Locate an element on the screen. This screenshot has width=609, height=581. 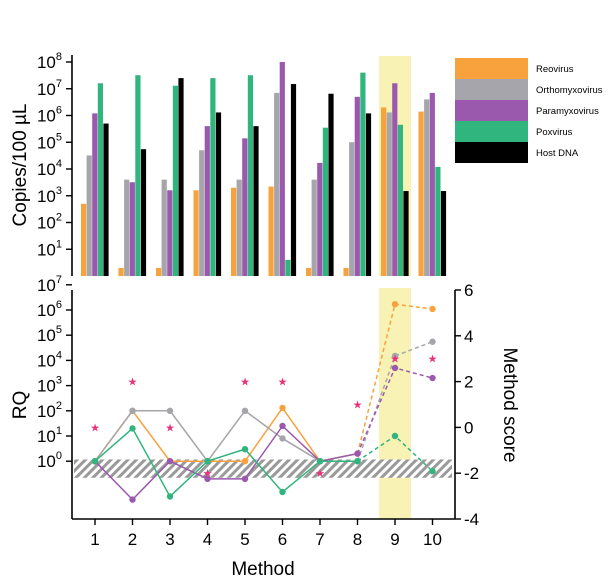
bar-y-tick-label: 10⁷ is located at coordinates (49, 88).